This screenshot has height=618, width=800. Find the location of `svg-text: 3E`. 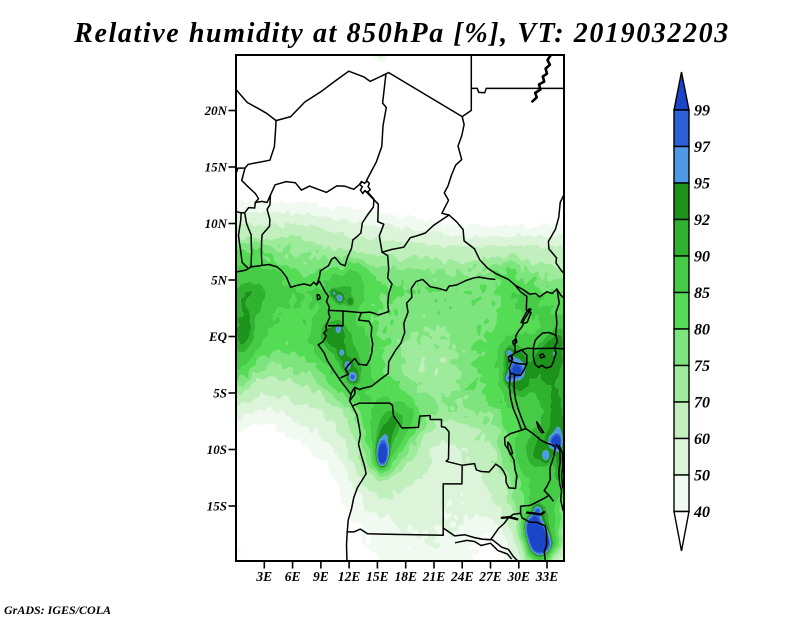

svg-text: 3E is located at coordinates (263, 576).